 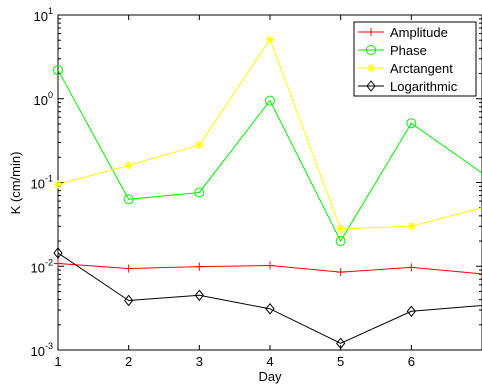 I want to click on legend: Amplitude Phase Arctangent Logarithmic, so click(x=415, y=59).